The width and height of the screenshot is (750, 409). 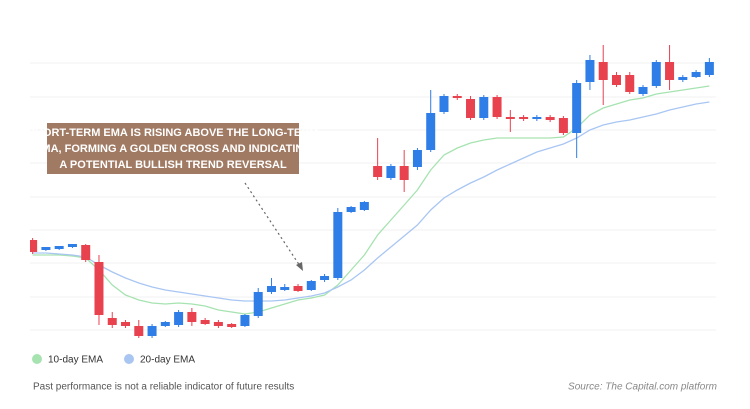 I want to click on legend-label: 10-day EMA, so click(x=75, y=360).